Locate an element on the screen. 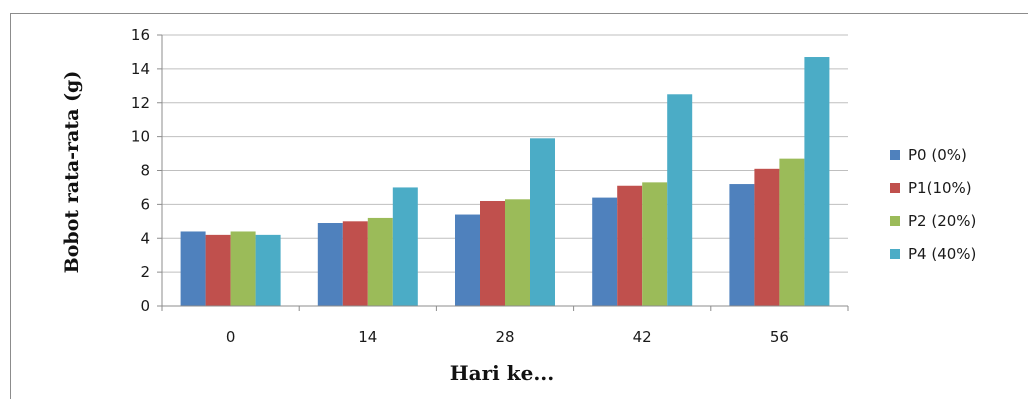 The image size is (1028, 399). legend-item: P0 (0%) is located at coordinates (928, 155).